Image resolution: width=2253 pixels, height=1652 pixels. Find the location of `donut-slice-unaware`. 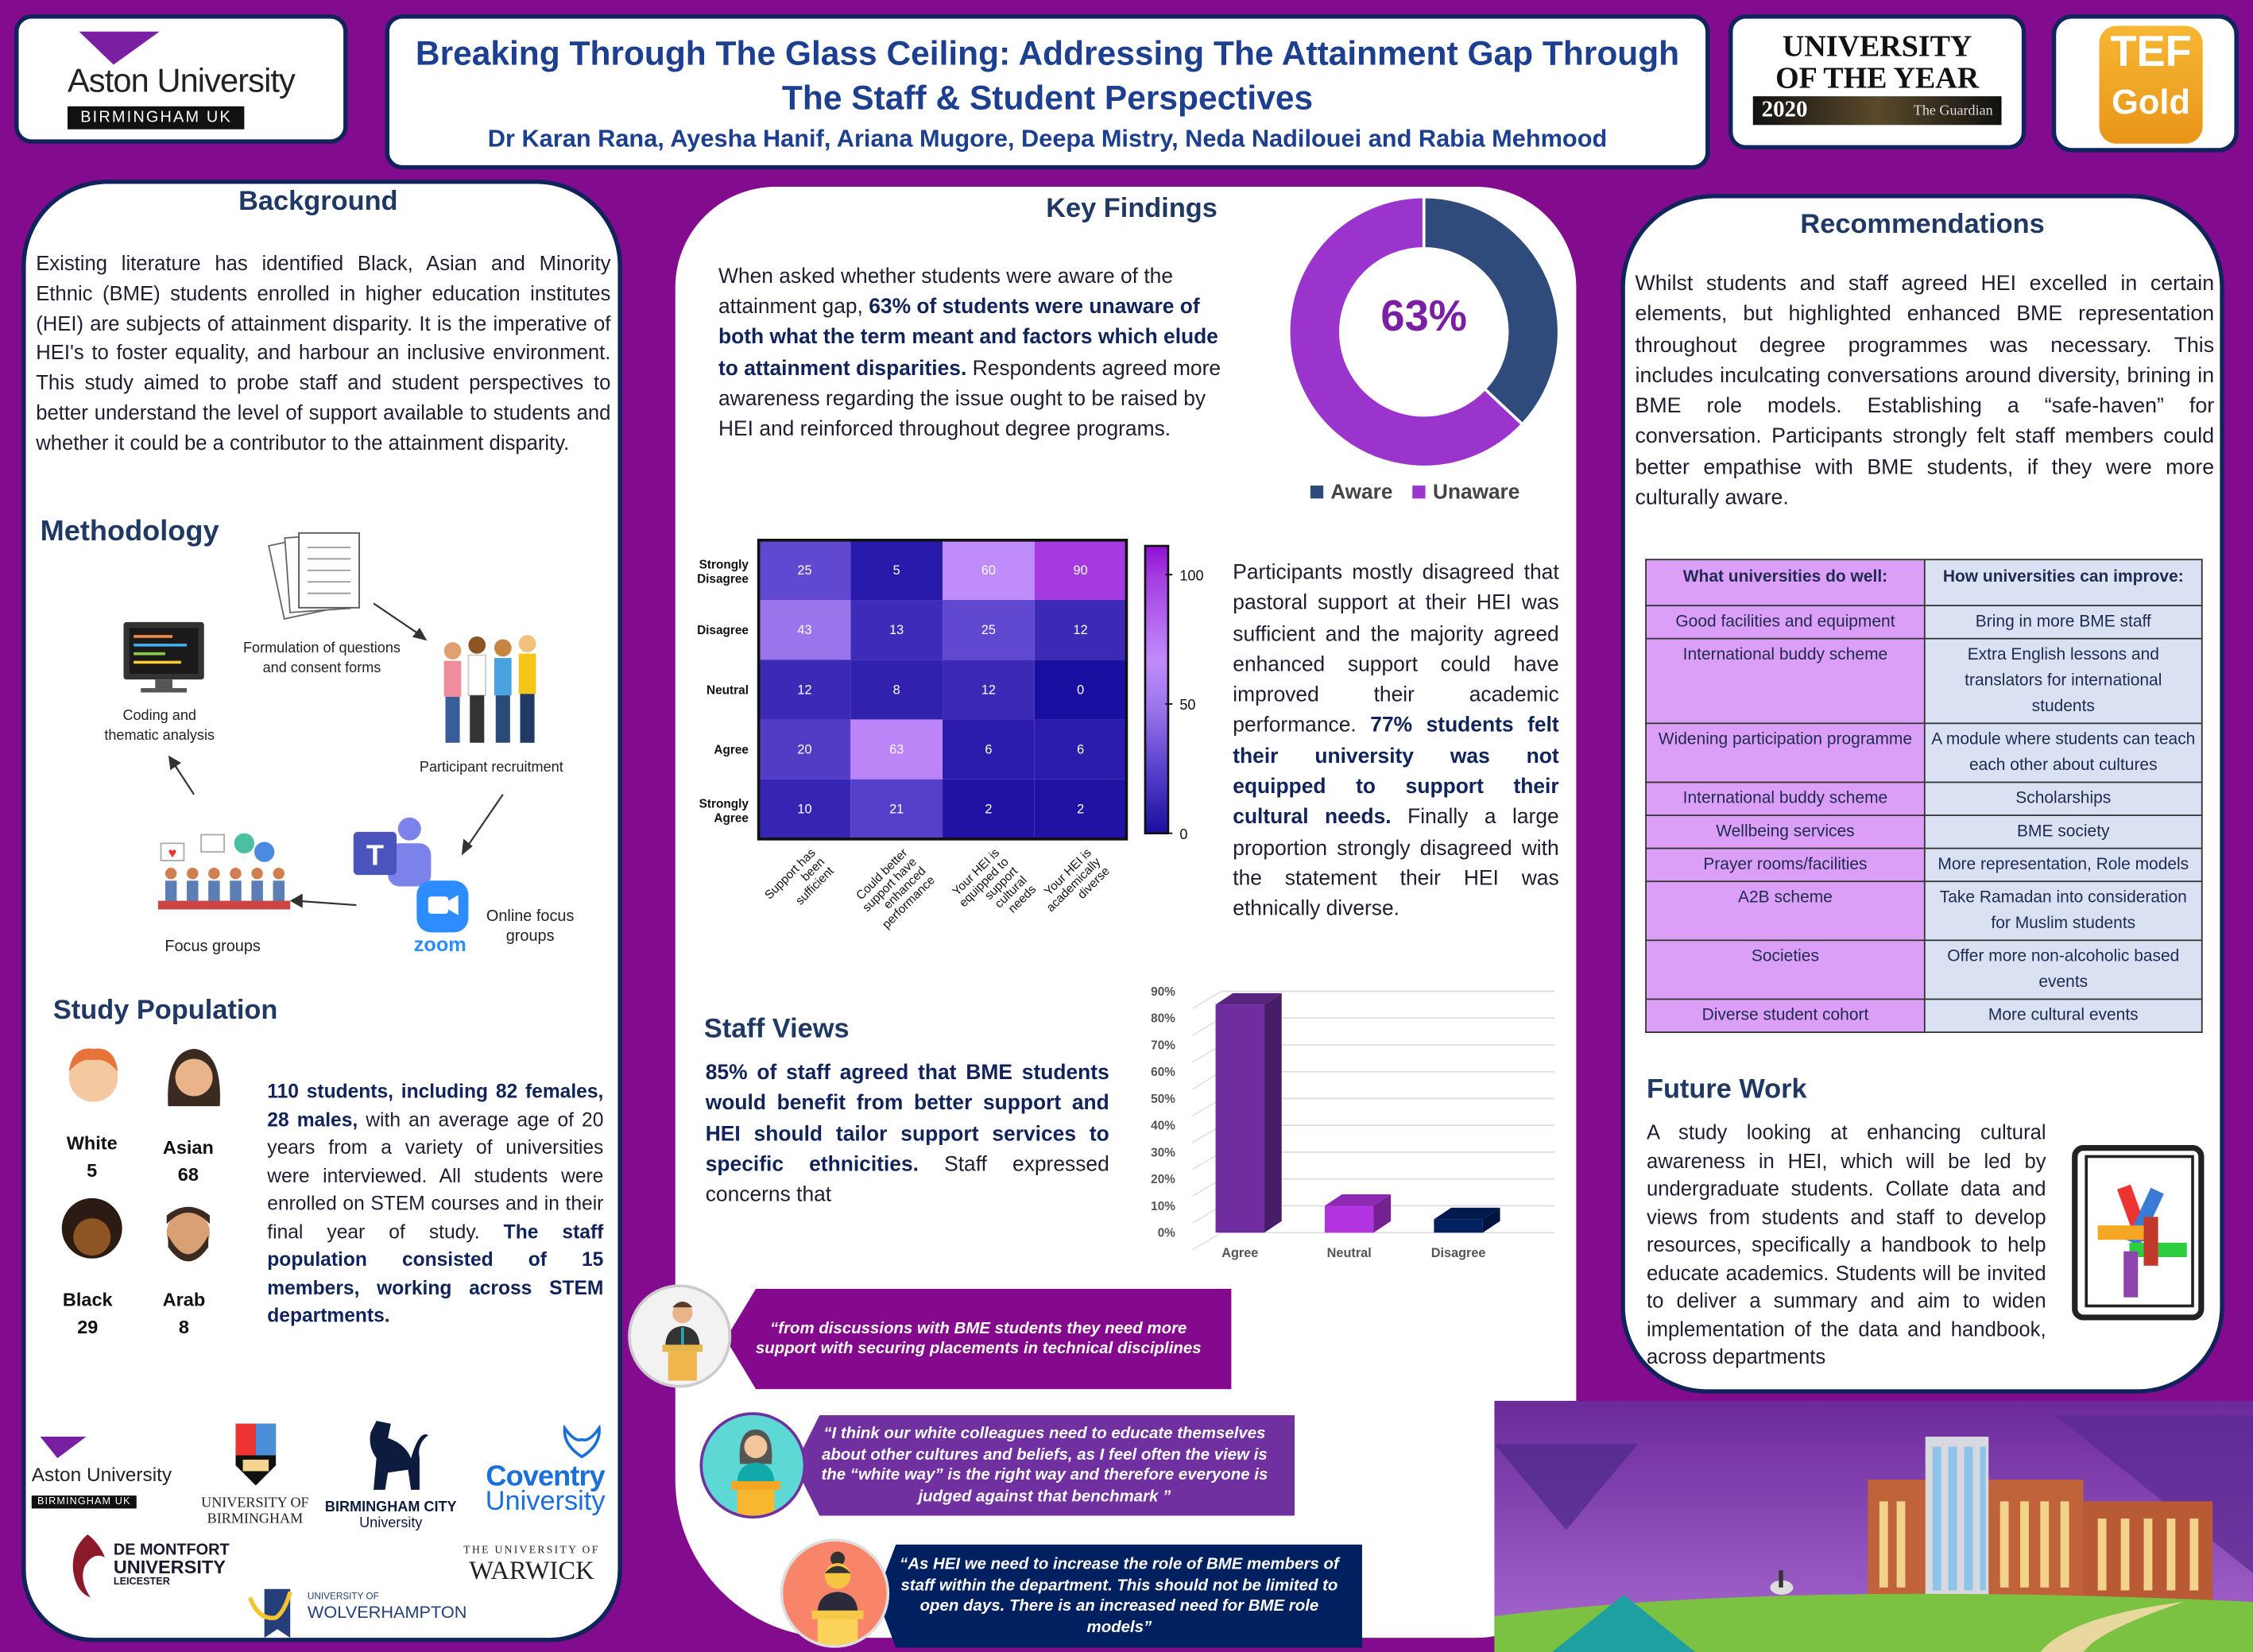

donut-slice-unaware is located at coordinates (1406, 332).